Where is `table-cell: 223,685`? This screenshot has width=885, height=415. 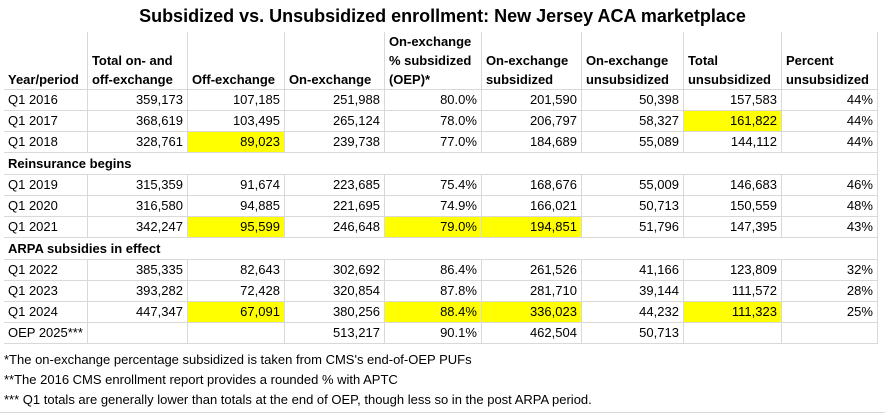 table-cell: 223,685 is located at coordinates (334, 185).